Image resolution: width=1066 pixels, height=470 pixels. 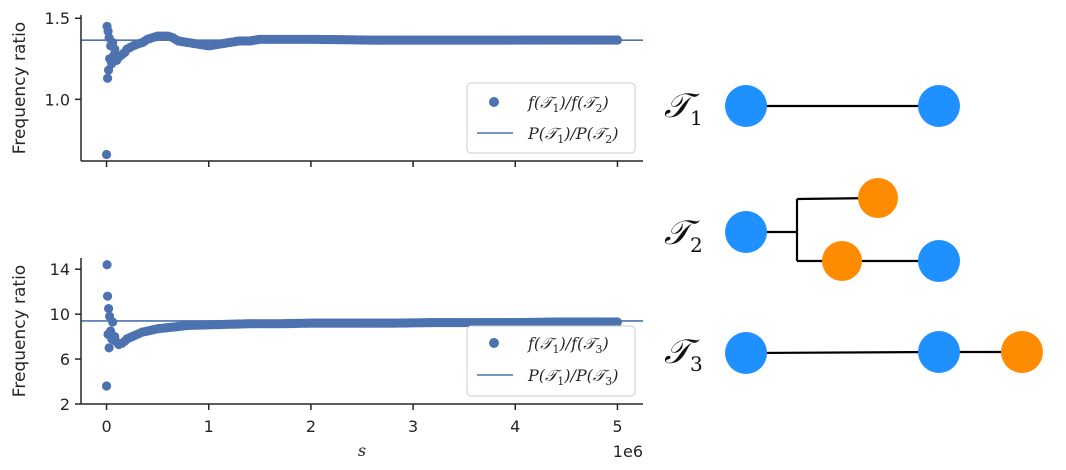 What do you see at coordinates (617, 426) in the screenshot?
I see `bottom-x-tick-label: 5` at bounding box center [617, 426].